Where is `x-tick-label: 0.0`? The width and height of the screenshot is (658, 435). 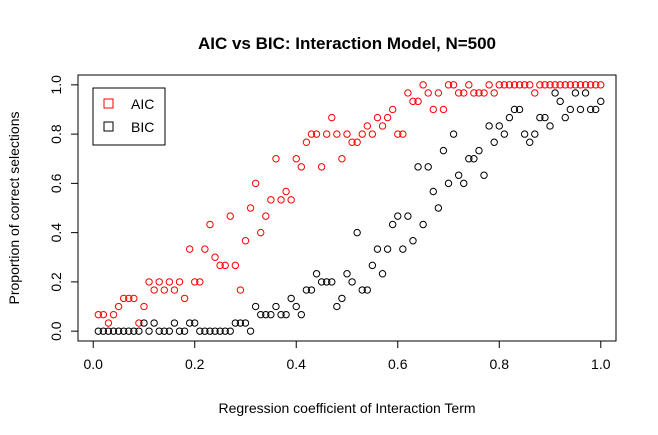
x-tick-label: 0.0 is located at coordinates (93, 364).